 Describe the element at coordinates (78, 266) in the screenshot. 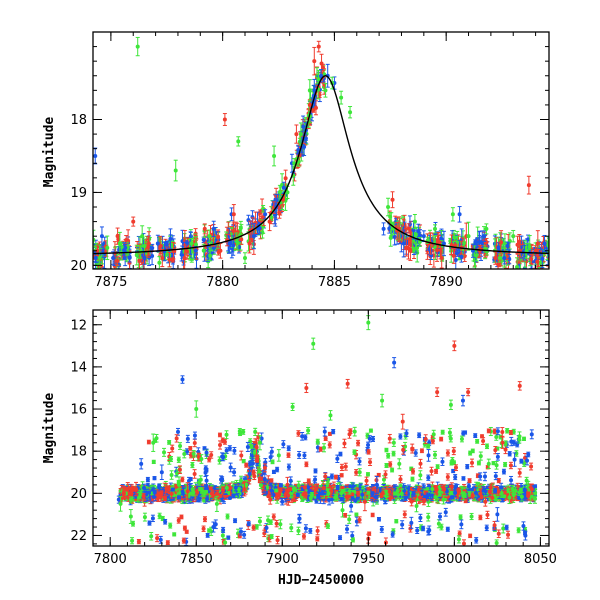

I see `y-tick-label: 20` at that location.